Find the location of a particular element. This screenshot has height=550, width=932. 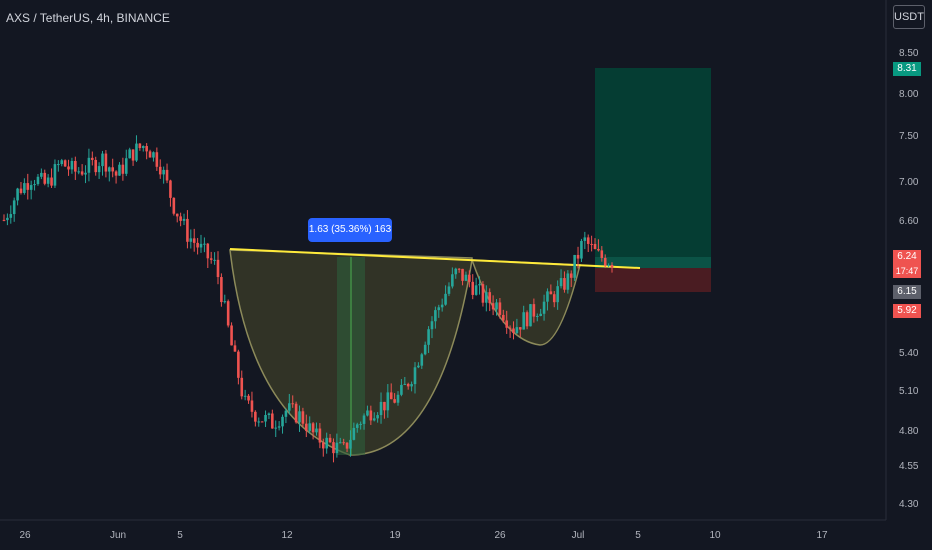

time-tick-label: 26 is located at coordinates (500, 535).